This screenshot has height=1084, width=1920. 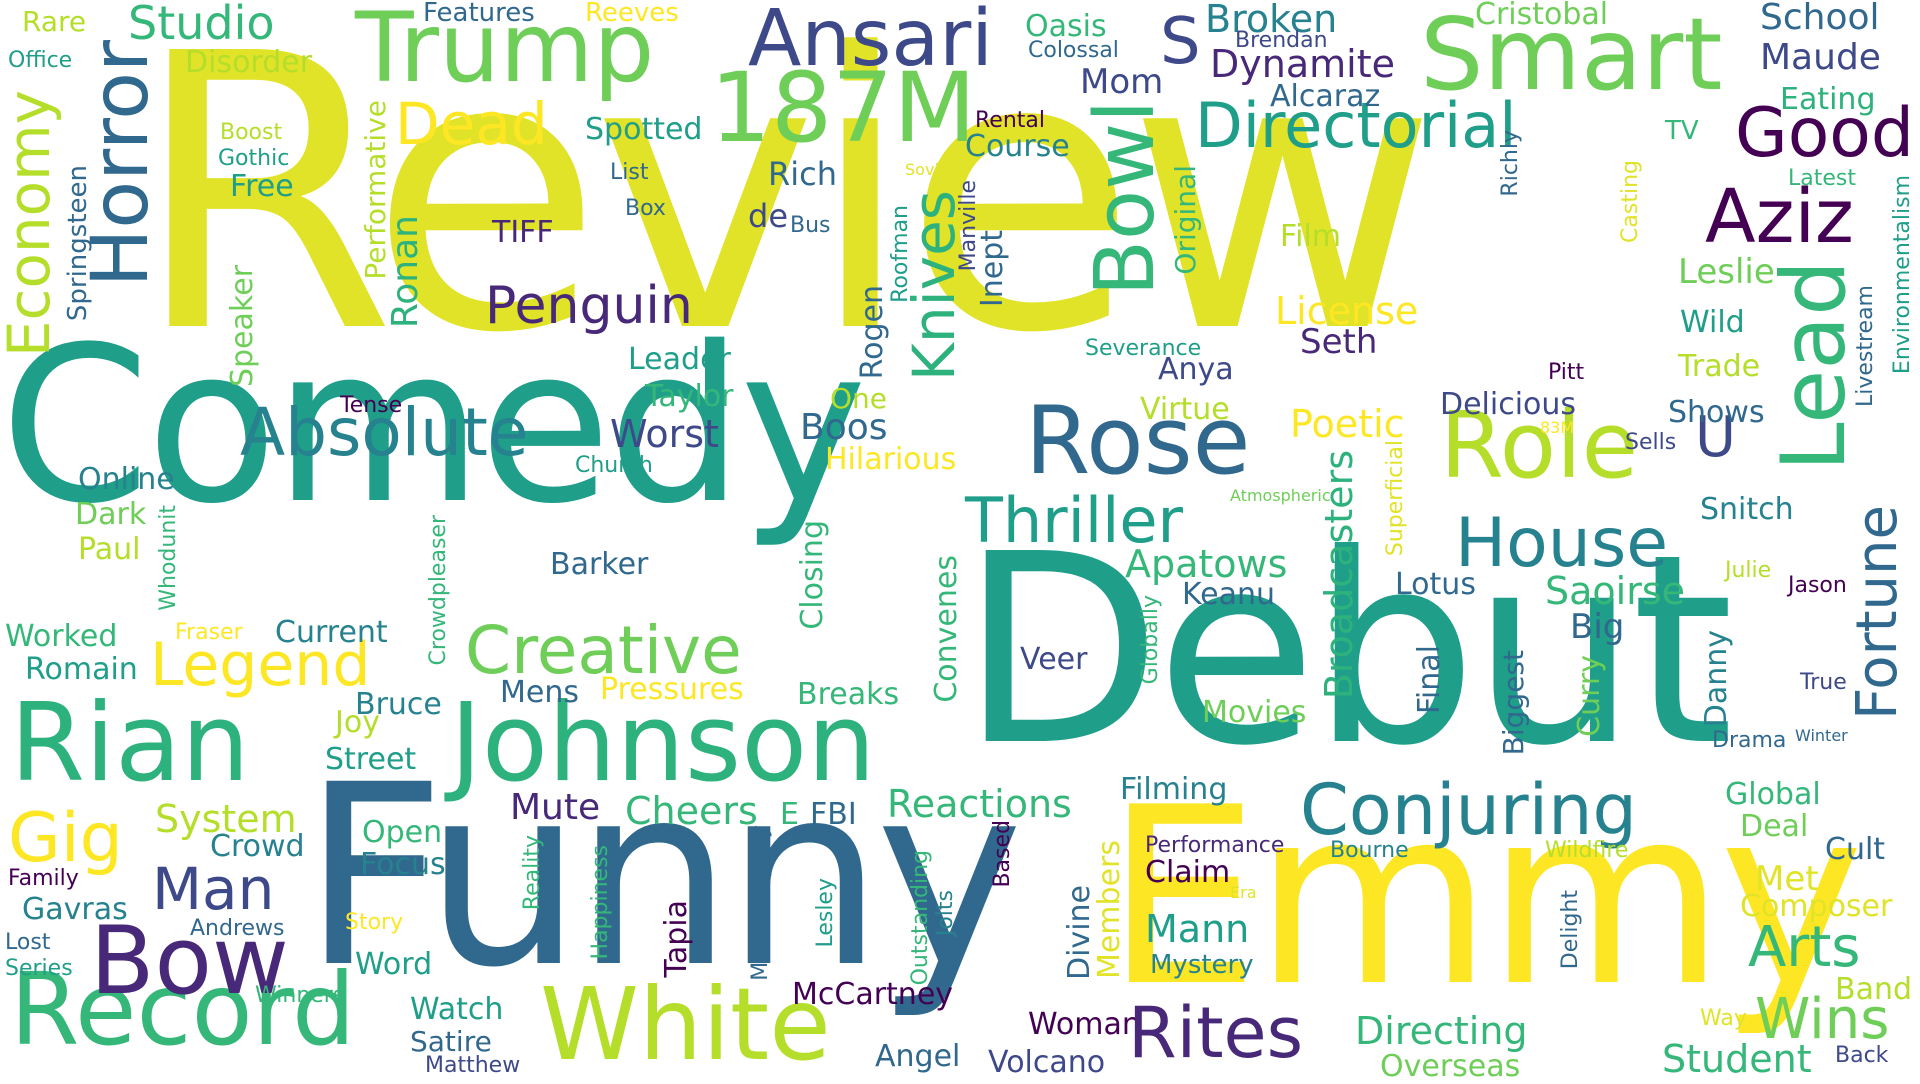 I want to click on word-crowdpleaser: Crowdpleaser, so click(x=438, y=590).